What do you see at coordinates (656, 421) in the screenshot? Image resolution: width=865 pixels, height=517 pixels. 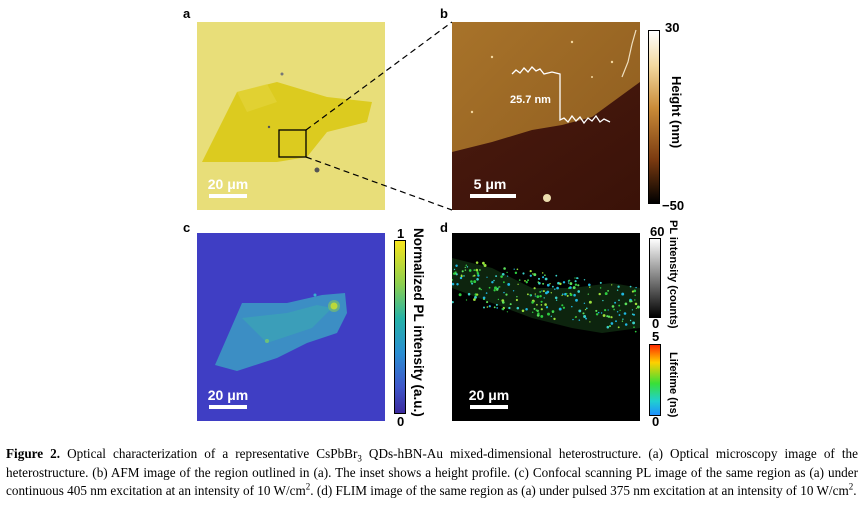 I see `colorbar-lifetime-min: 0` at bounding box center [656, 421].